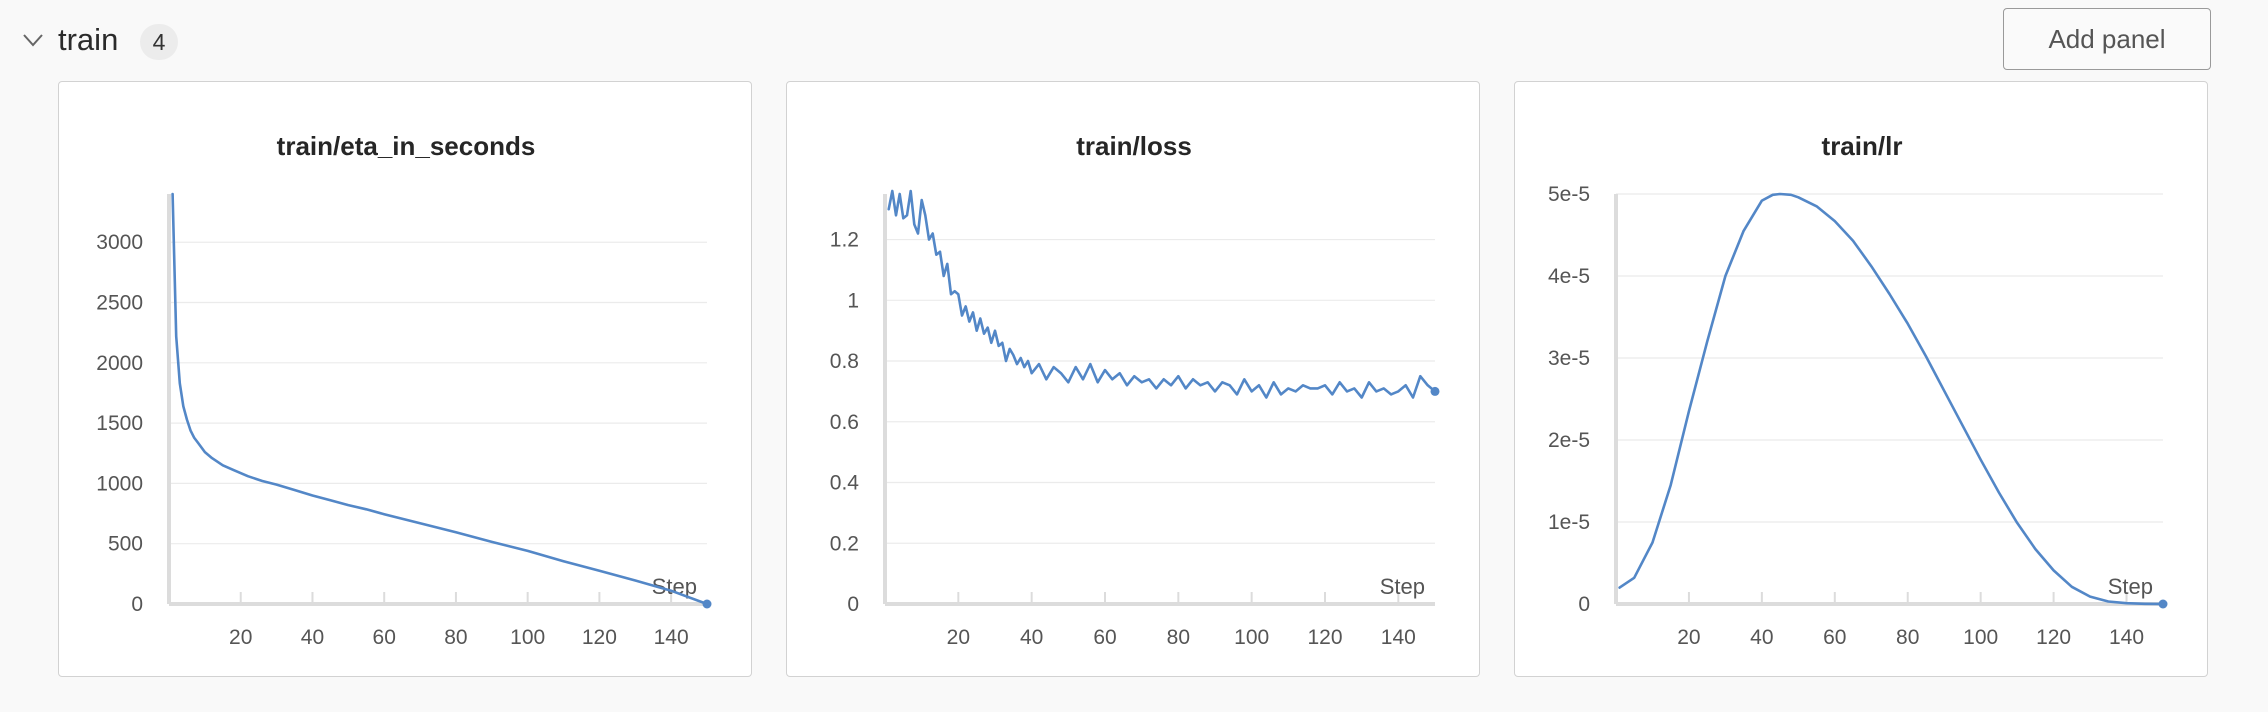 Image resolution: width=2268 pixels, height=712 pixels. Describe the element at coordinates (1569, 440) in the screenshot. I see `y-tick-label: 2e-5` at that location.